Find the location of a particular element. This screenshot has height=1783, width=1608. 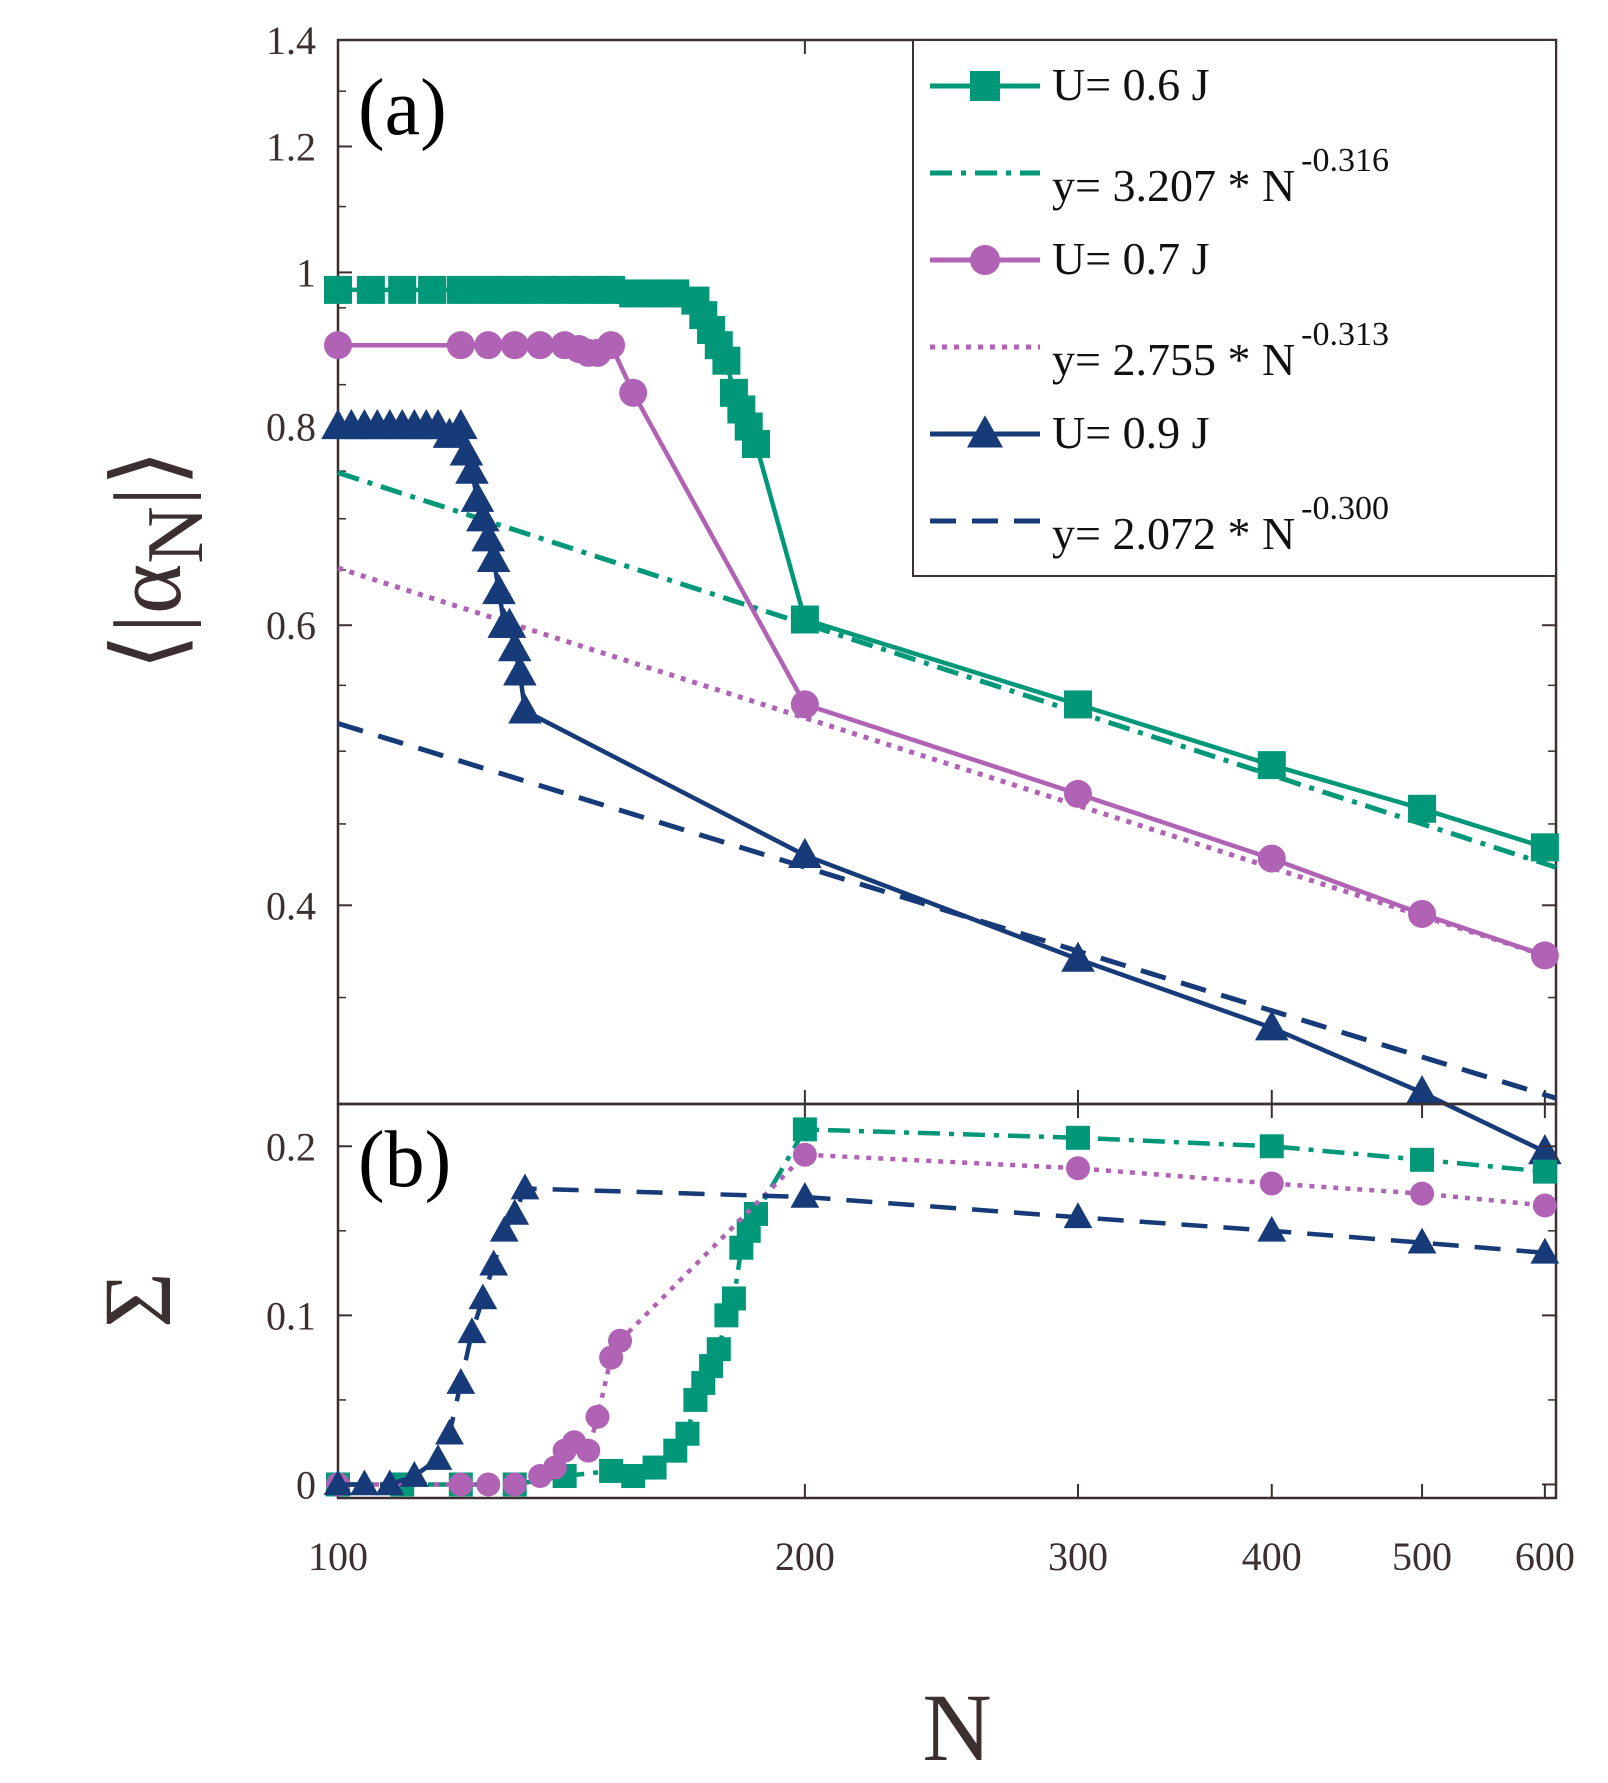

x-tick-label: 600 is located at coordinates (1545, 1556).